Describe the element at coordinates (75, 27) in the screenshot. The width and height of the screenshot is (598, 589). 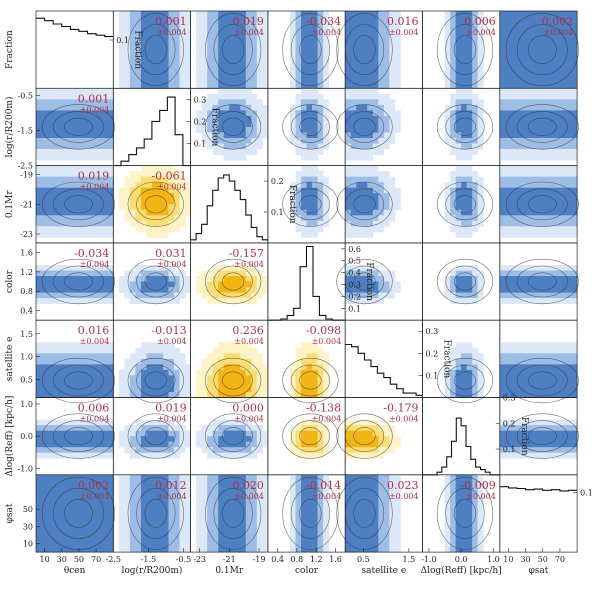
I see `histogram-theta_cen` at that location.